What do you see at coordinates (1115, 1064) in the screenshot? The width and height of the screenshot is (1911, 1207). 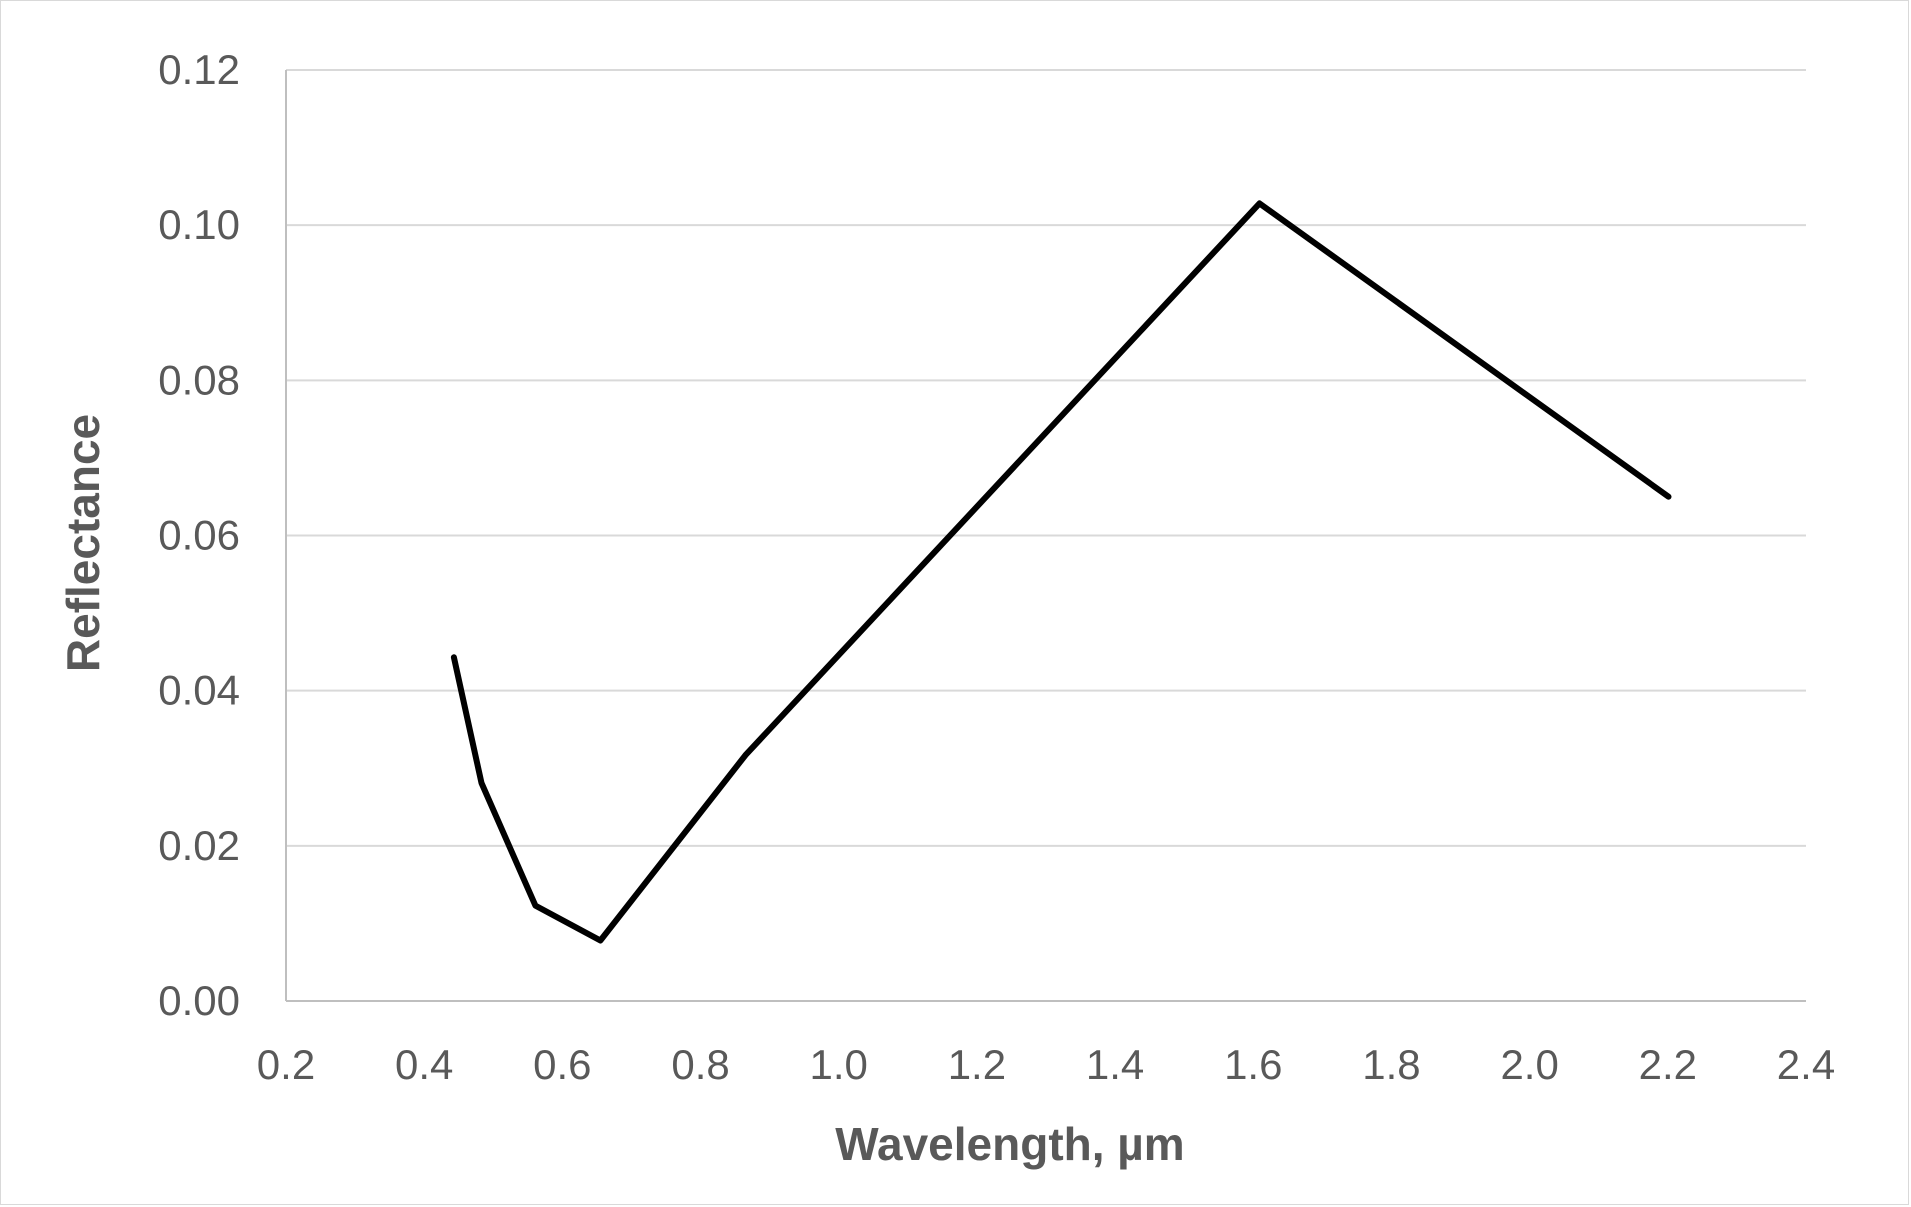 I see `x-tick-label: 1.4` at bounding box center [1115, 1064].